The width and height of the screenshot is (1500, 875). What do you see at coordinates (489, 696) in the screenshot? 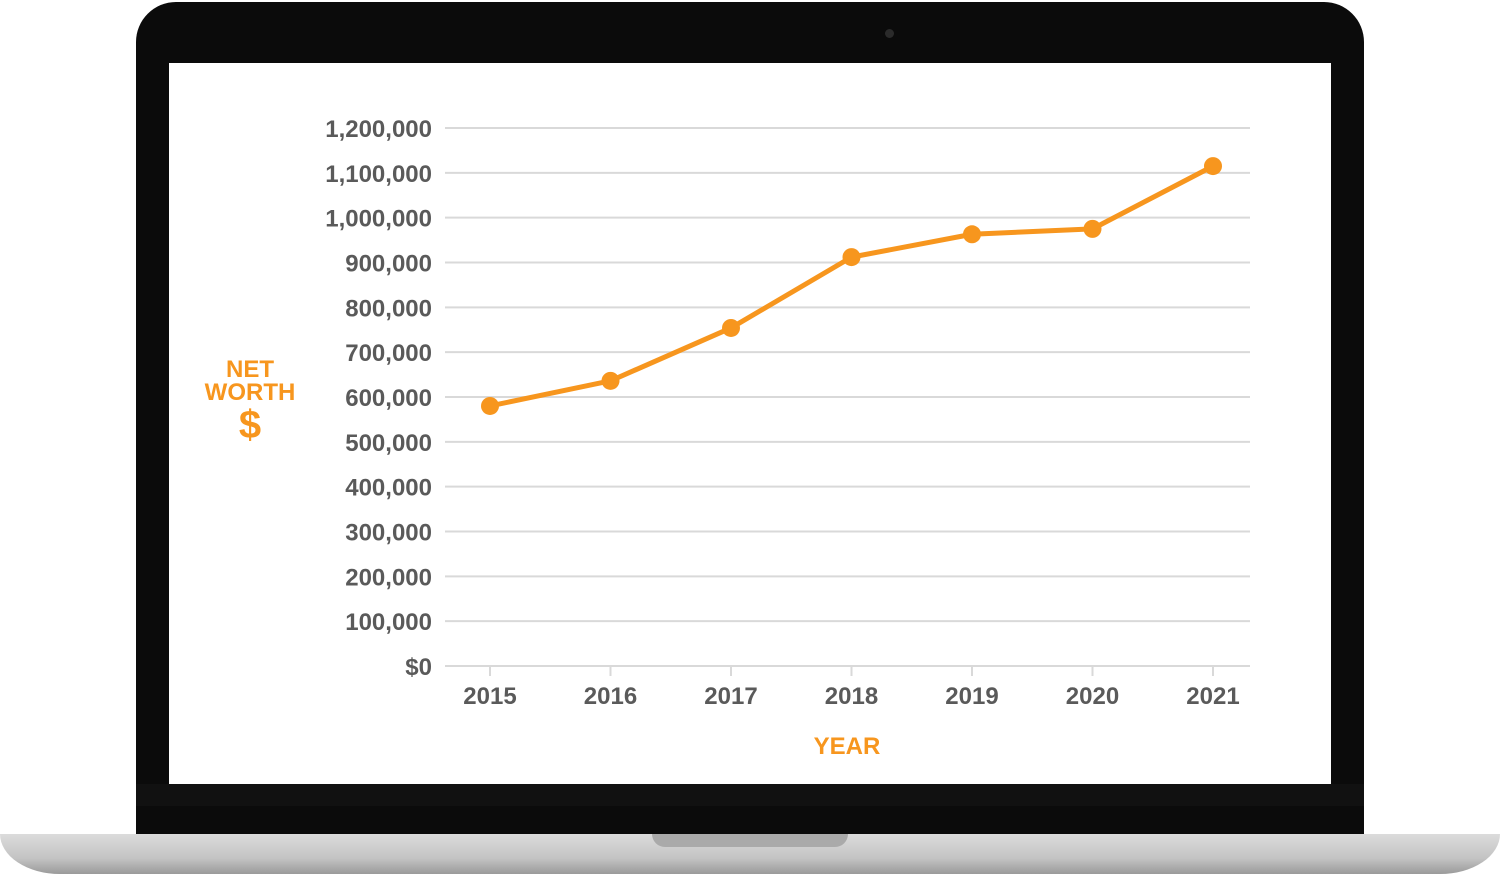
I see `x-tick-label: 2015` at bounding box center [489, 696].